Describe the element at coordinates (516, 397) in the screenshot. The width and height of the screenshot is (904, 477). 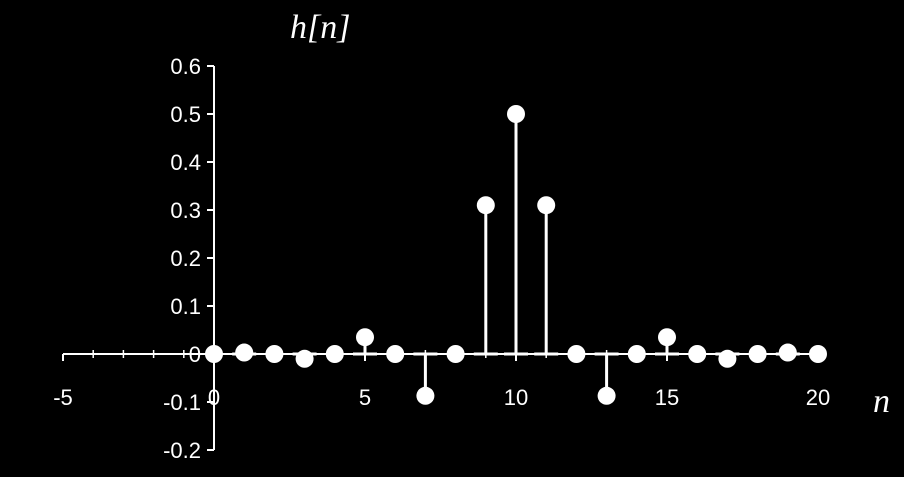
I see `x-tick-label: 10` at that location.